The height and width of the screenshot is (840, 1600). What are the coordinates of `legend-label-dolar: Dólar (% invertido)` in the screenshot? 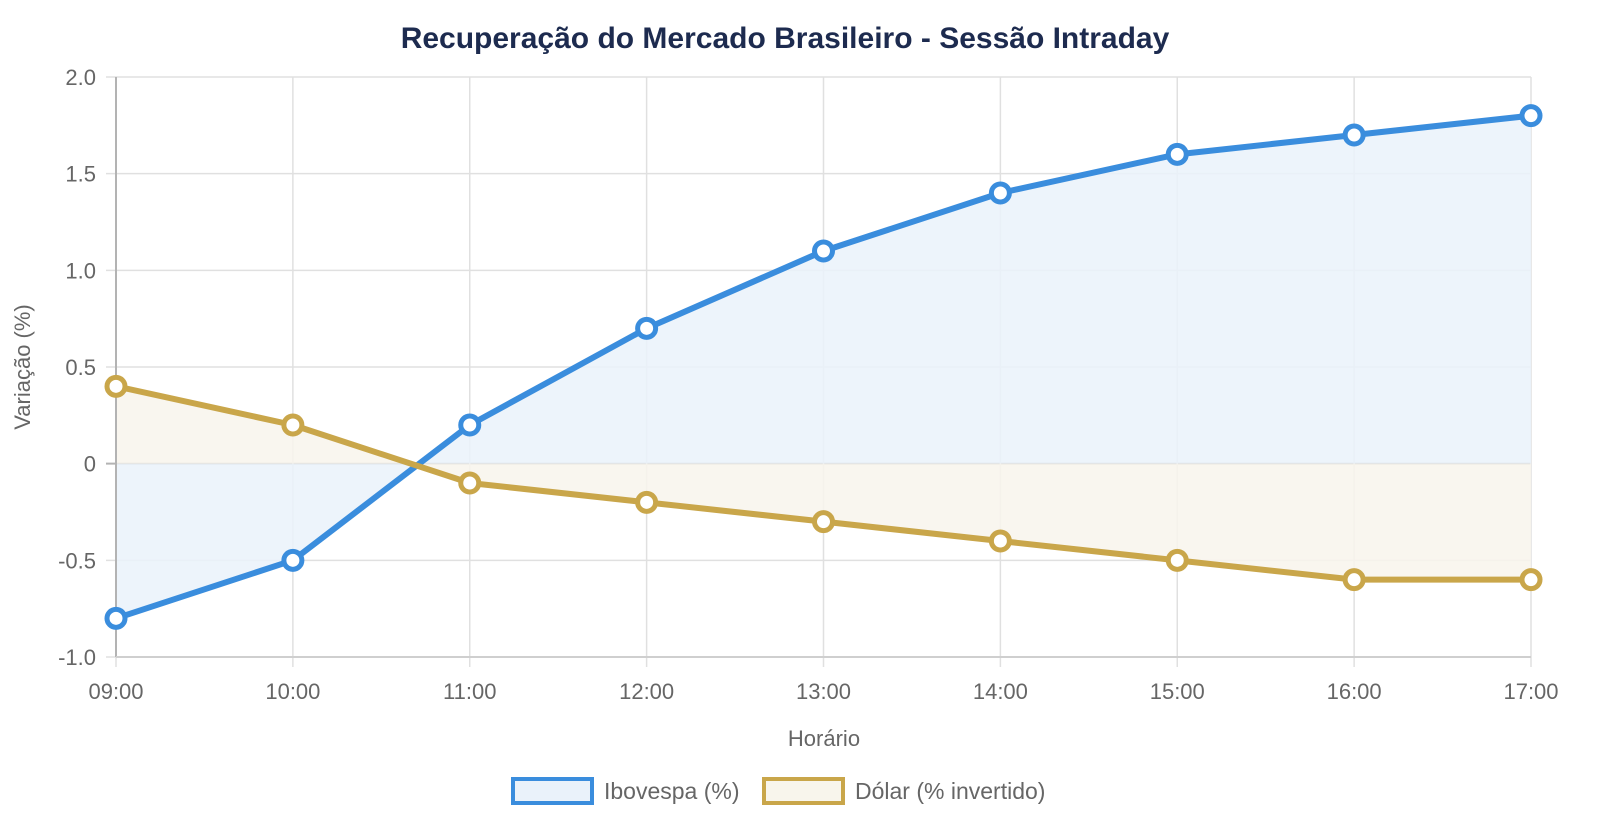 It's located at (950, 791).